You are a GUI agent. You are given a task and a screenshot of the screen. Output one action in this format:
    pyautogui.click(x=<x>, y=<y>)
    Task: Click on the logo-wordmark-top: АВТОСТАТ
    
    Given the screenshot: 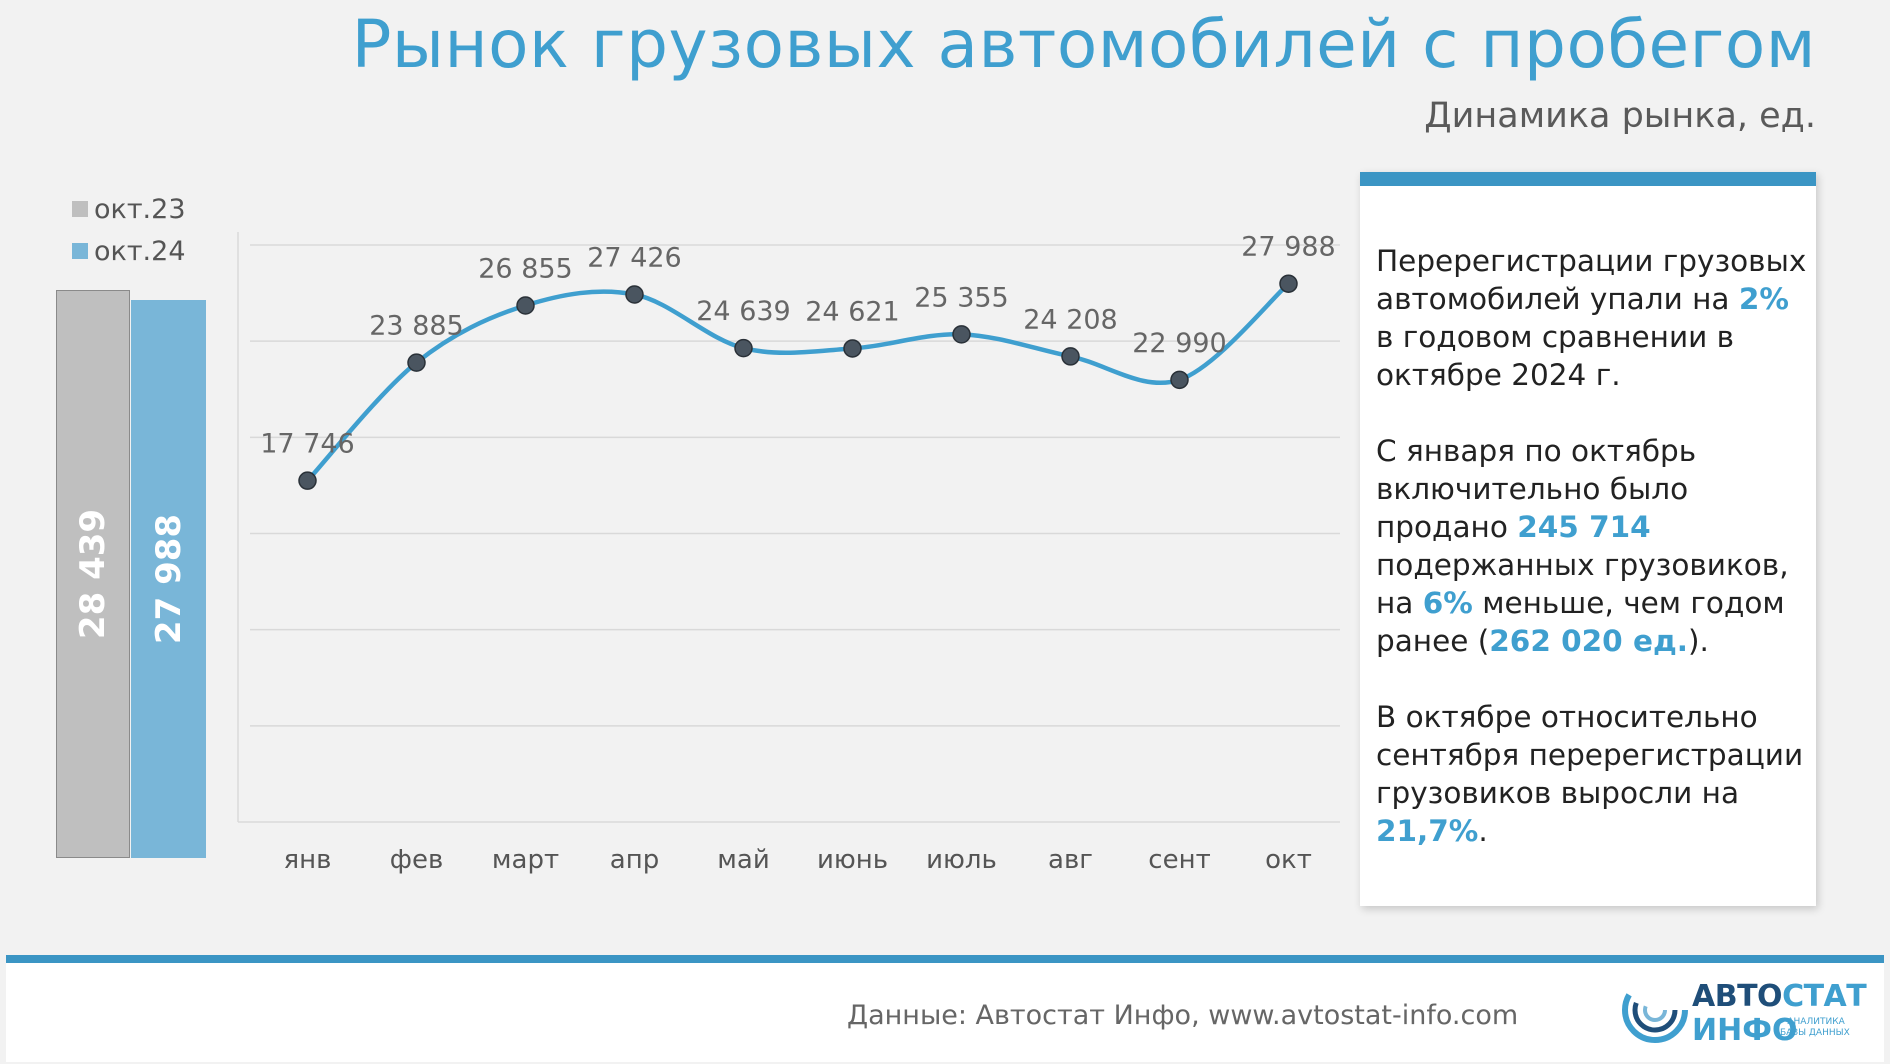 What is the action you would take?
    pyautogui.click(x=1779, y=996)
    